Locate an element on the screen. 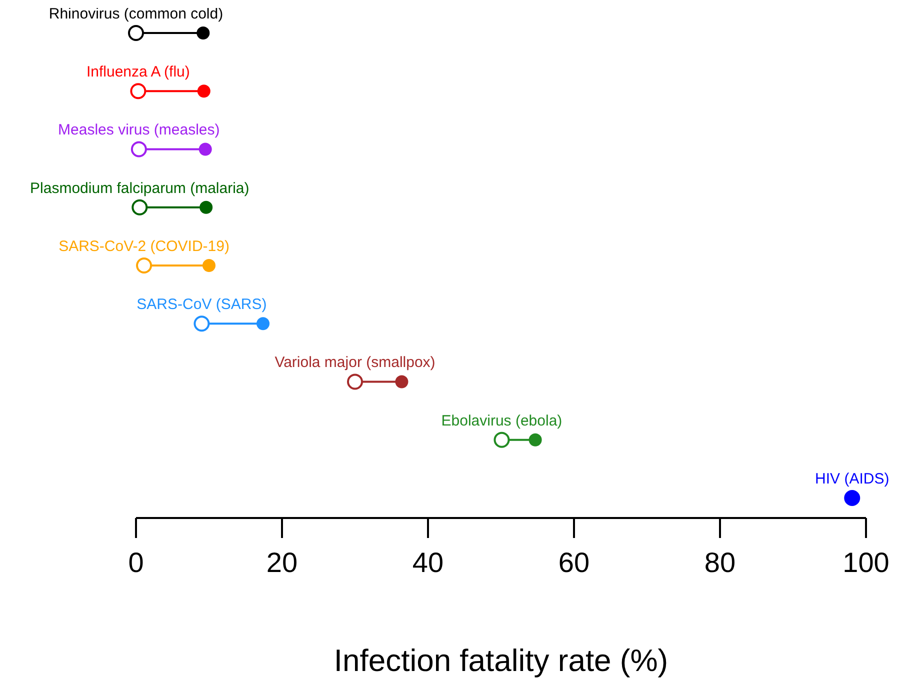  y-tick-label: Plasmodium falciparum (malaria) is located at coordinates (140, 188).